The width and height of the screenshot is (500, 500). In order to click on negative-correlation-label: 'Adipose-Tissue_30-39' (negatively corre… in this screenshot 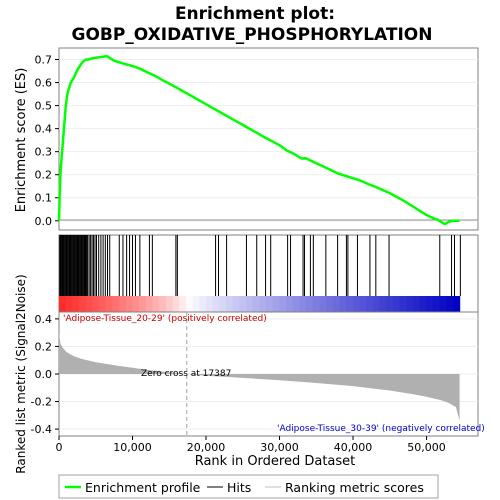, I will do `click(381, 429)`.